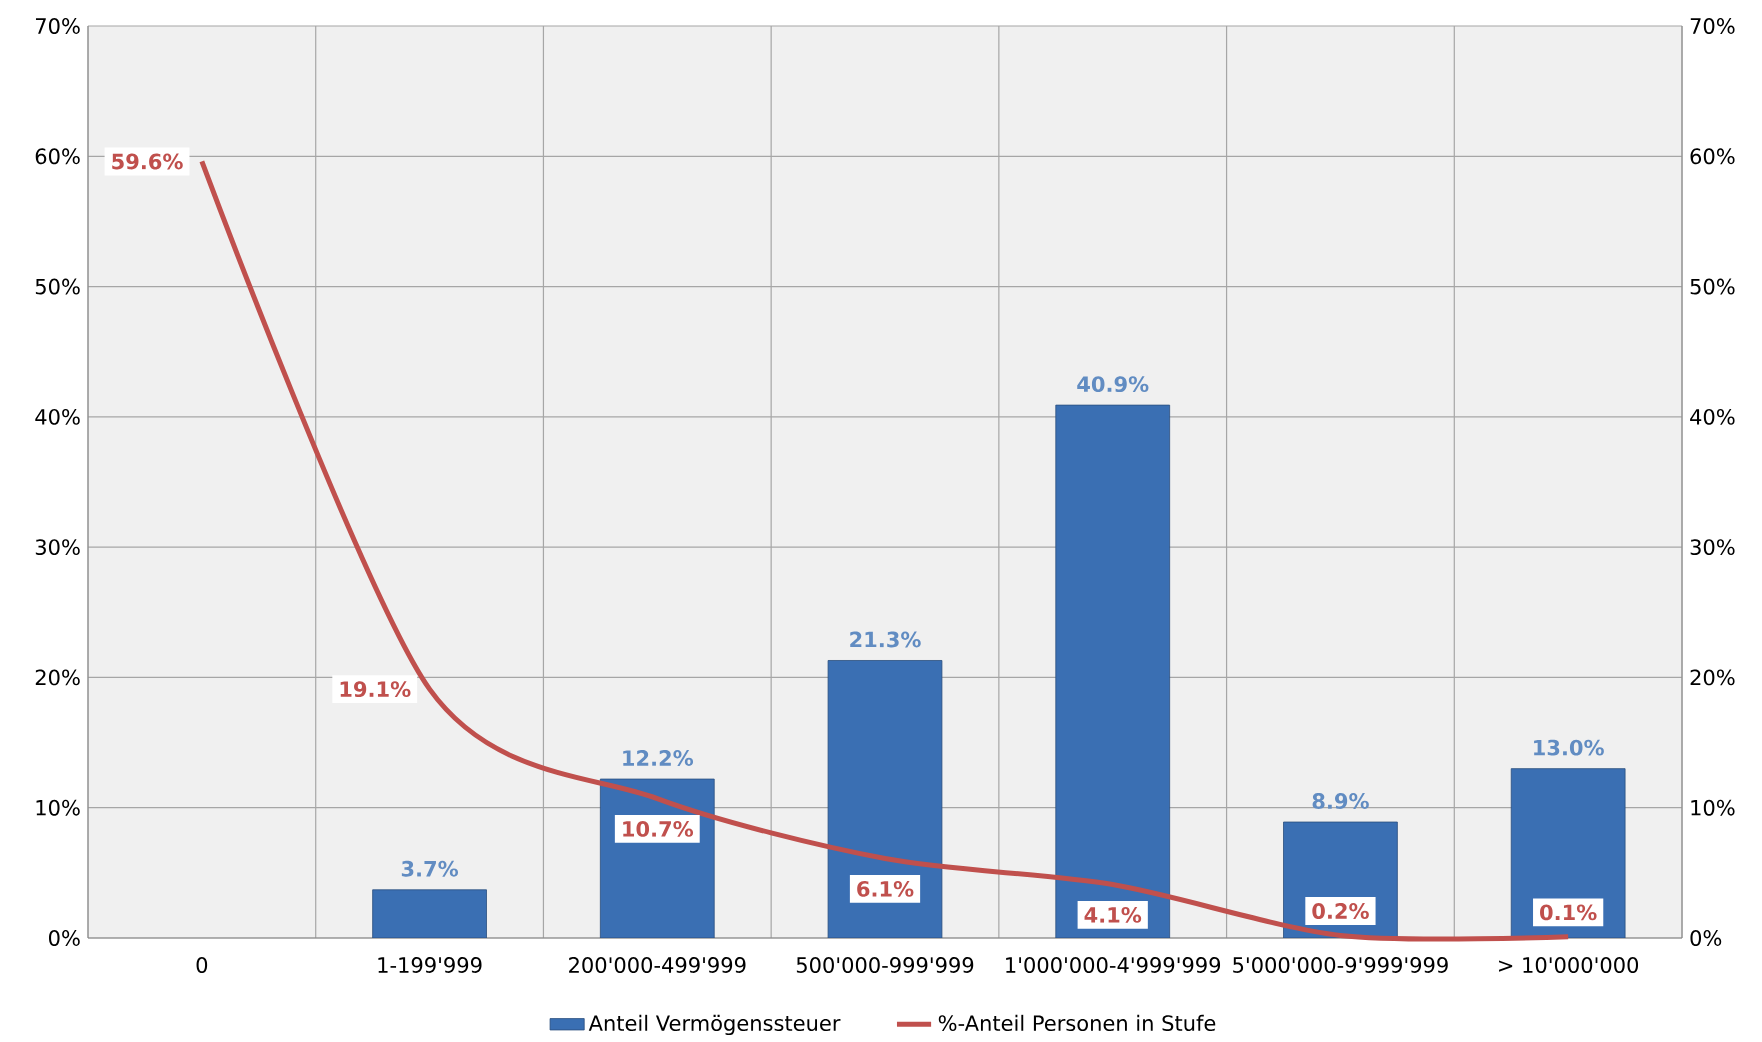 The height and width of the screenshot is (1042, 1762). What do you see at coordinates (1340, 801) in the screenshot?
I see `data-label: 8.9%` at bounding box center [1340, 801].